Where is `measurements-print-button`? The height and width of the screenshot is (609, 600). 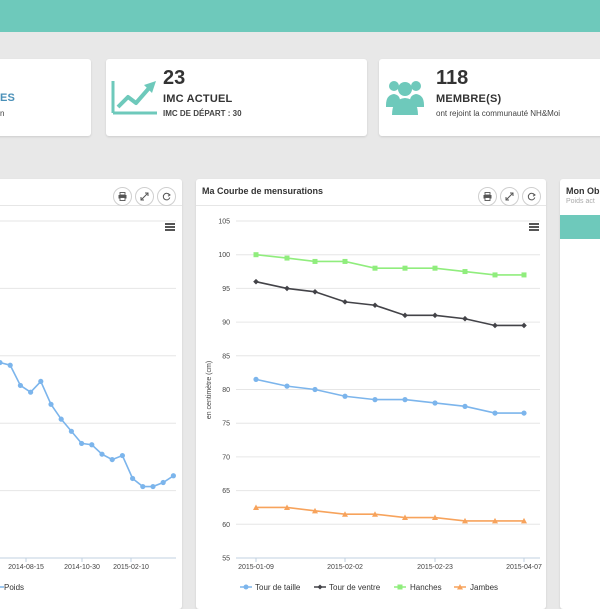
measurements-print-button is located at coordinates (487, 196).